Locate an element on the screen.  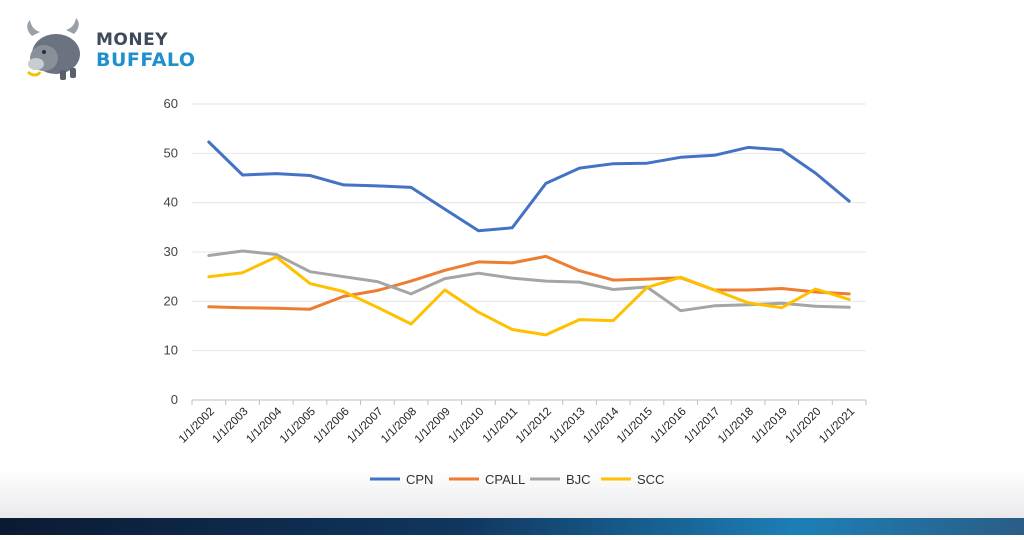
legend-item-bjc: BJC is located at coordinates (560, 479).